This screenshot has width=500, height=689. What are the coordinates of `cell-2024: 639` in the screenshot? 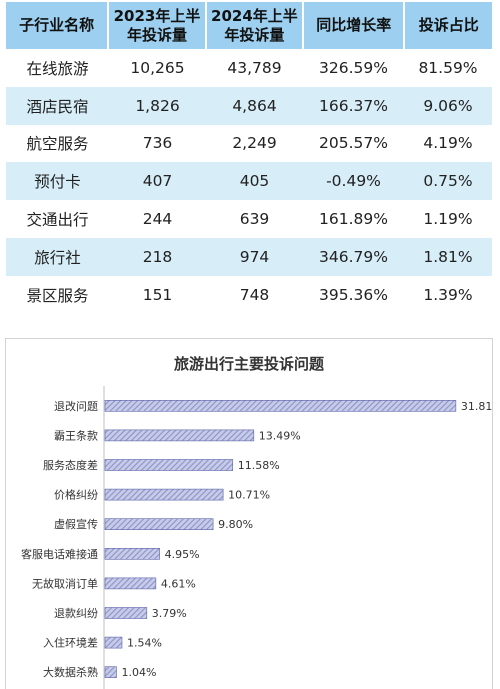 It's located at (254, 219).